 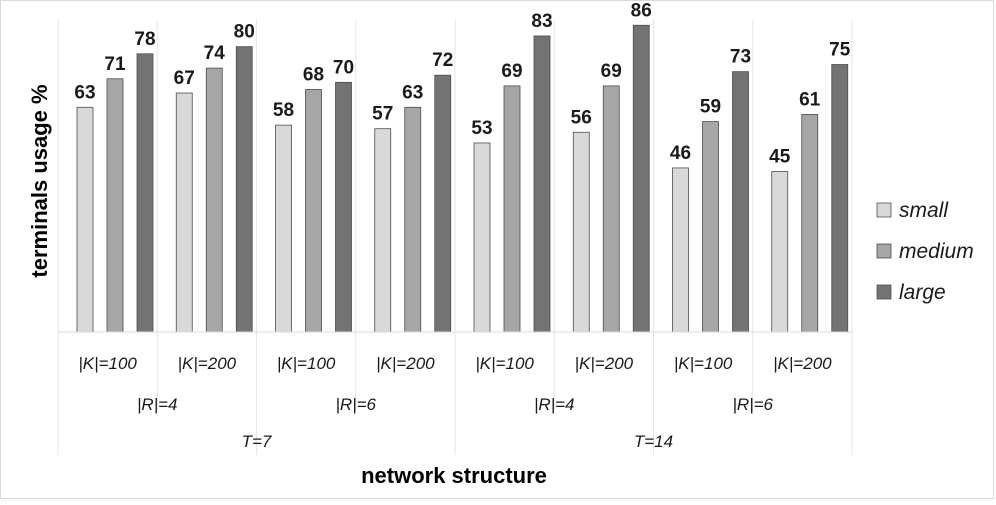 What do you see at coordinates (884, 292) in the screenshot?
I see `legend-swatch-large` at bounding box center [884, 292].